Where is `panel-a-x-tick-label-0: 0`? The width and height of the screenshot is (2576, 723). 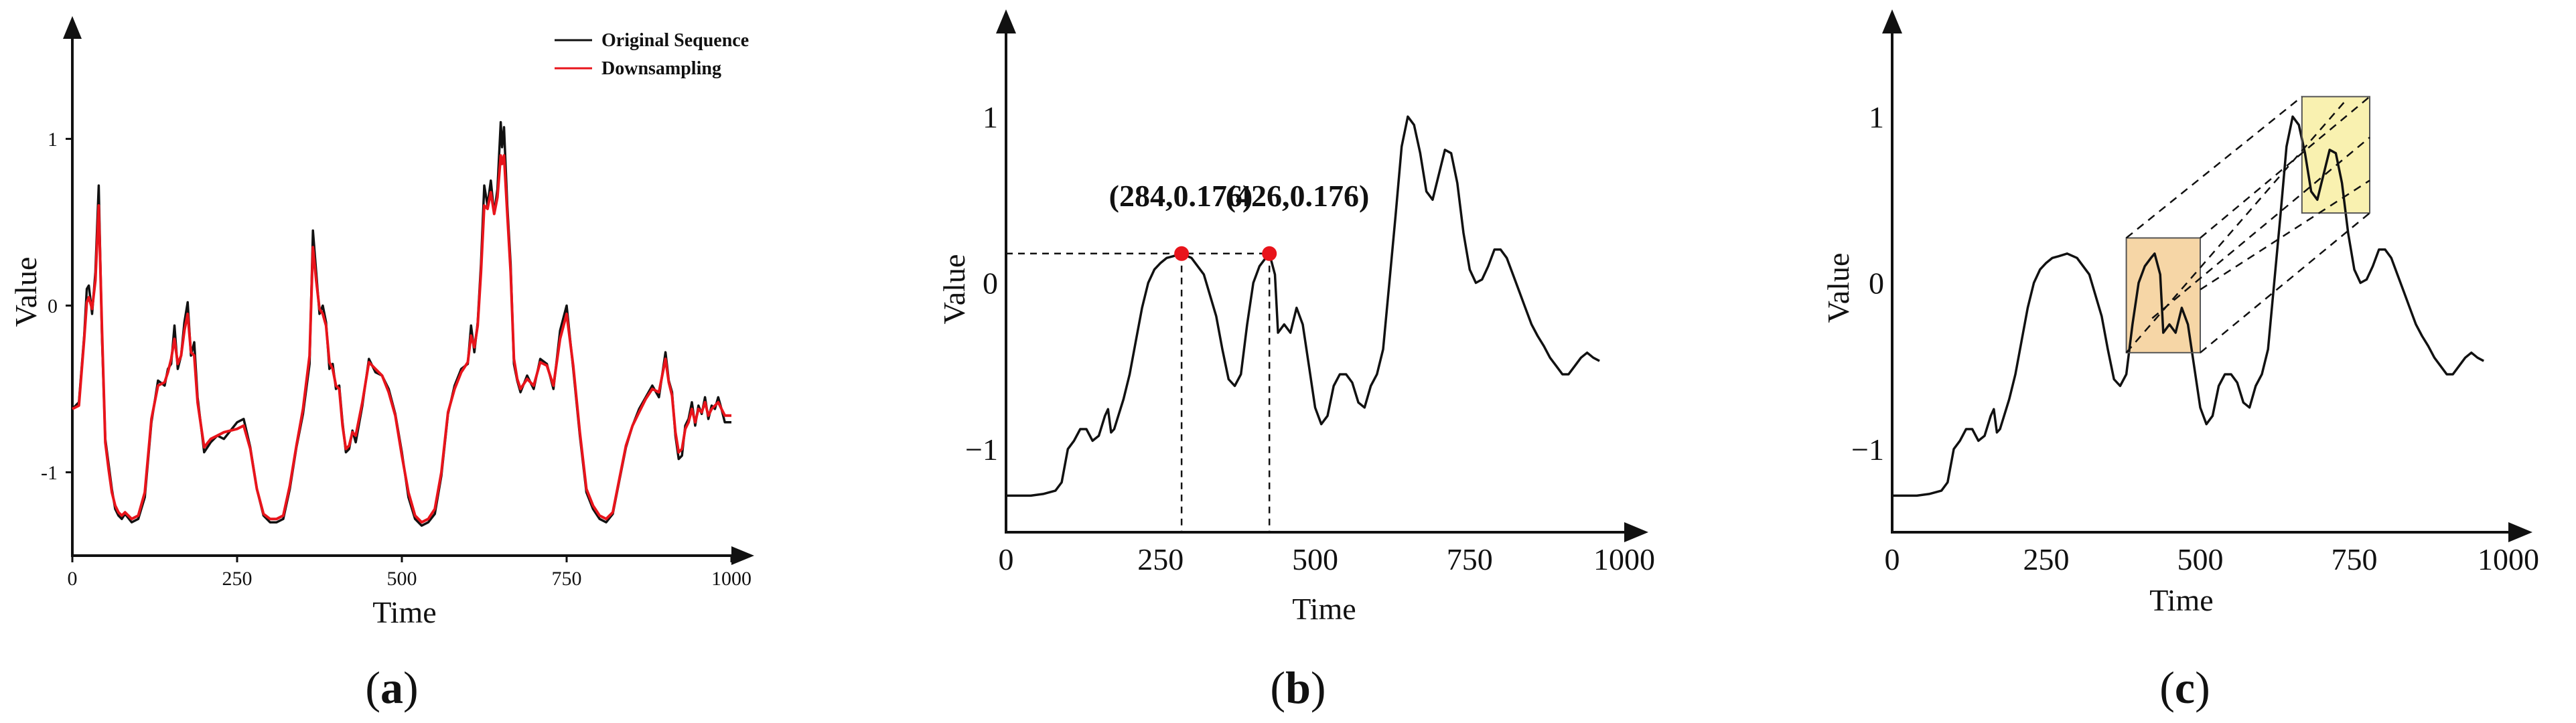 panel-a-x-tick-label-0: 0 is located at coordinates (73, 579).